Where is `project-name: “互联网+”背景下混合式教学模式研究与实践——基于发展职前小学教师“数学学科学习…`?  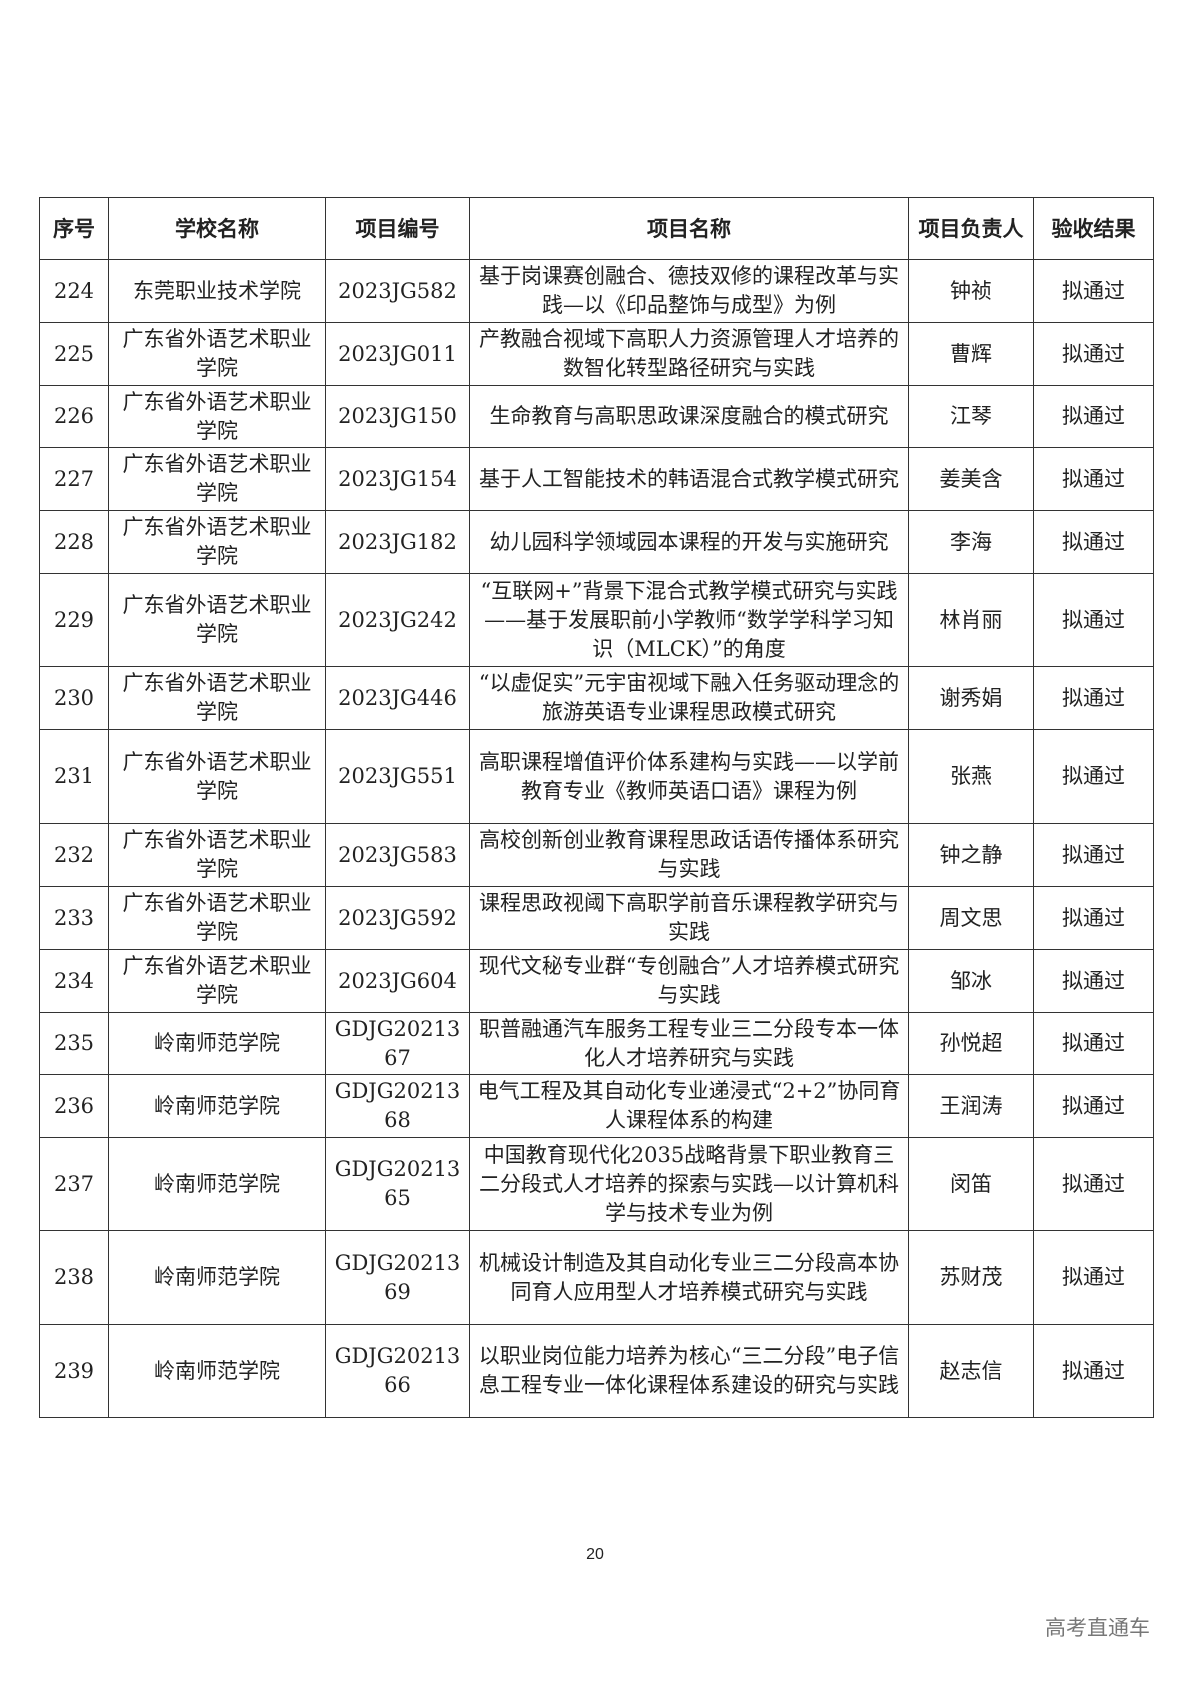
project-name: “互联网+”背景下混合式教学模式研究与实践——基于发展职前小学教师“数学学科学习… is located at coordinates (689, 620).